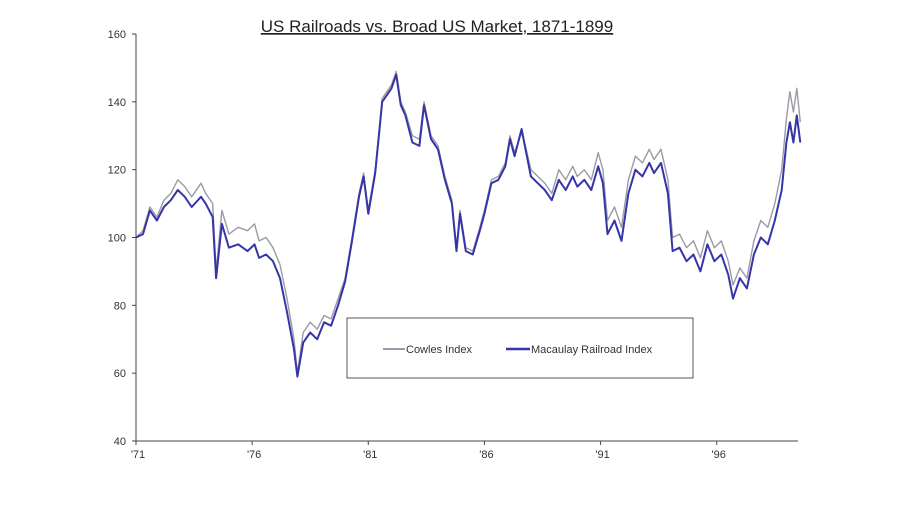 Image resolution: width=902 pixels, height=518 pixels. Describe the element at coordinates (120, 306) in the screenshot. I see `y-tick-label: 80` at that location.